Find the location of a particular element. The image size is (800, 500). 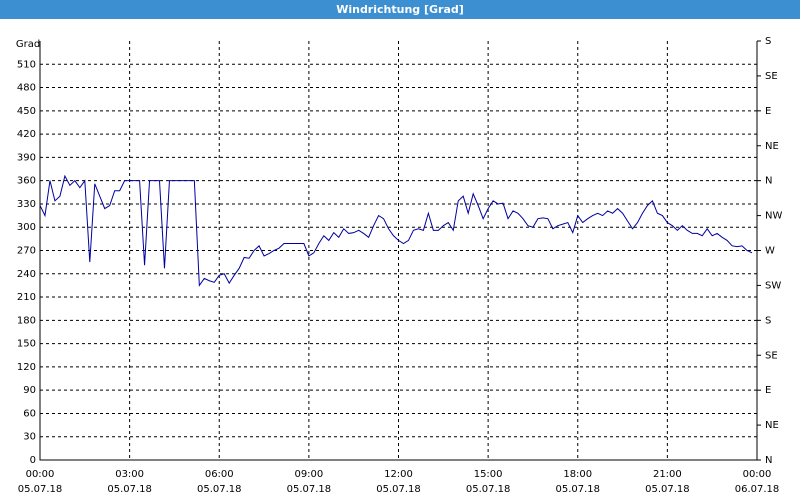

chart-title: Windrichtung [Grad] is located at coordinates (400, 9).